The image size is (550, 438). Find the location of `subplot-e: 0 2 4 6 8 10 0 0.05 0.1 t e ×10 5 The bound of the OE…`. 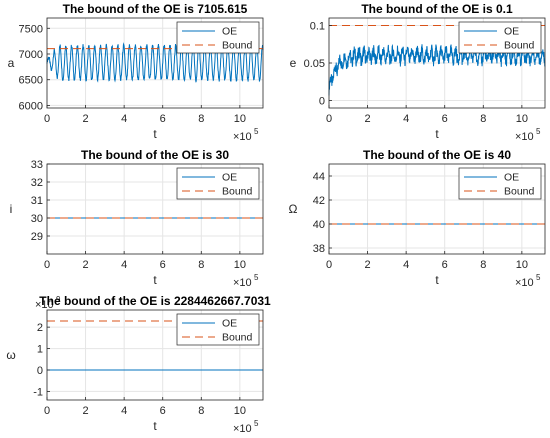

subplot-e: 0 2 4 6 8 10 0 0.05 0.1 t e ×10 5 The bound of the OE… is located at coordinates (418, 72).